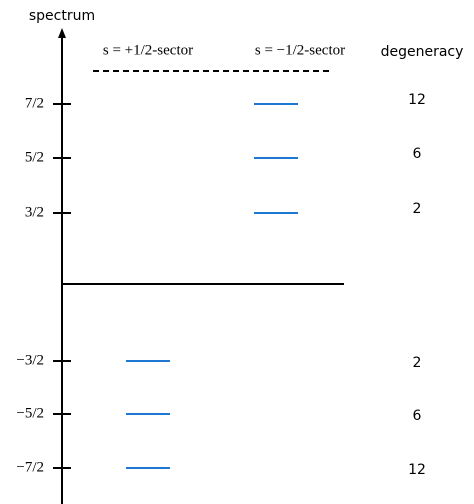 Image resolution: width=474 pixels, height=504 pixels. I want to click on level-label: 7/2, so click(34, 103).